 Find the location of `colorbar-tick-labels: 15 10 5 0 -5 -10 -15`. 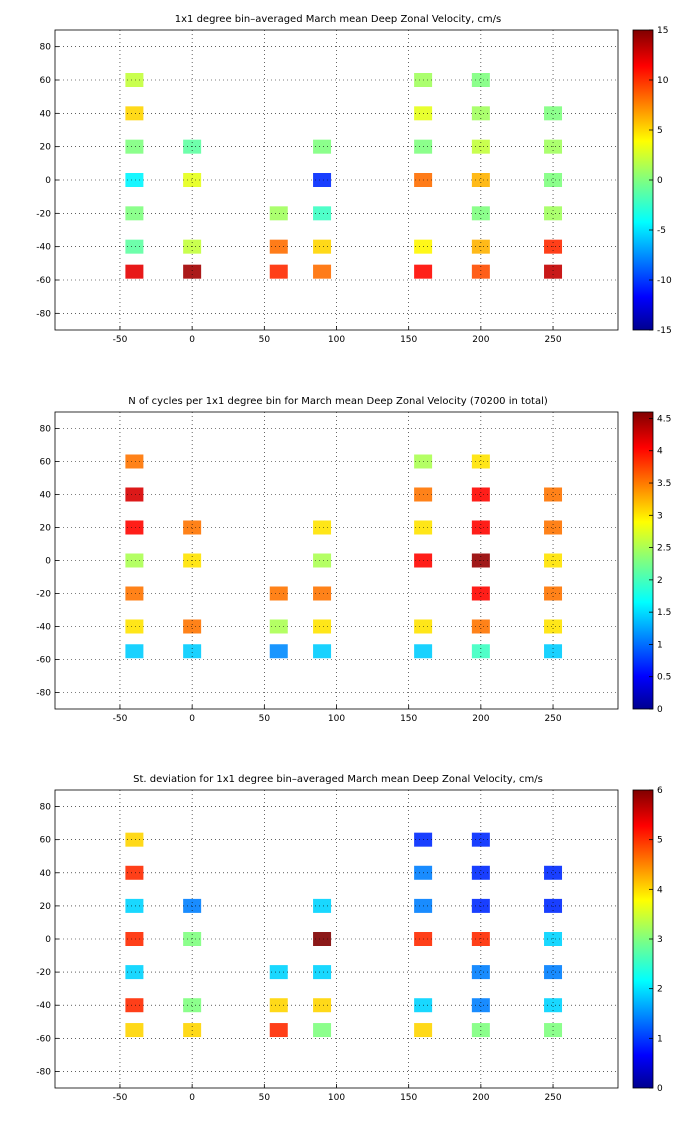

colorbar-tick-labels: 15 10 5 0 -5 -10 -15 is located at coordinates (660, 181).